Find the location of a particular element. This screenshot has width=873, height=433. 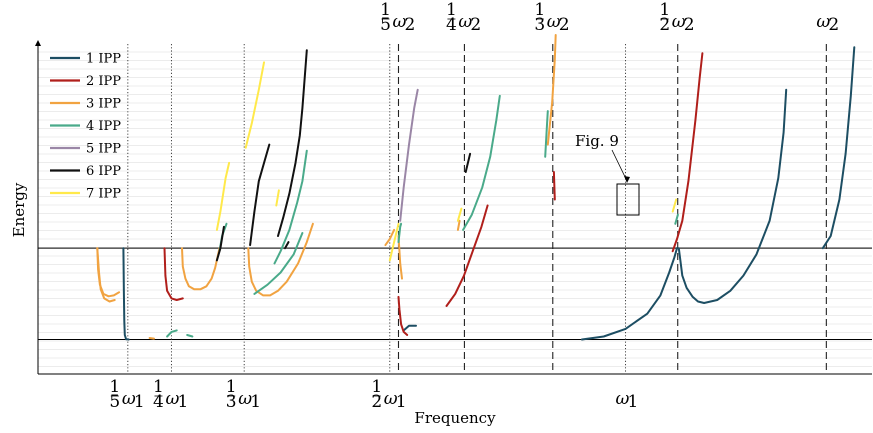

legend-item: 5 IPP is located at coordinates (85, 149).